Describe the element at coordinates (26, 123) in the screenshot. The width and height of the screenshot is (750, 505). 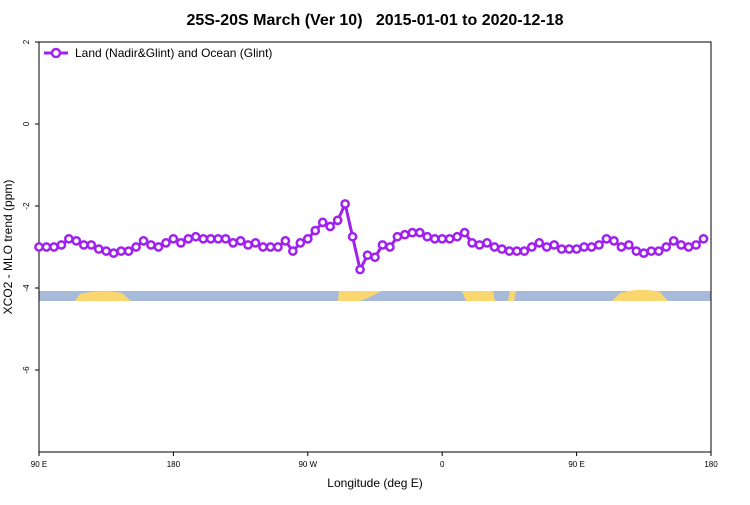
I see `y-tick-label: 0` at that location.